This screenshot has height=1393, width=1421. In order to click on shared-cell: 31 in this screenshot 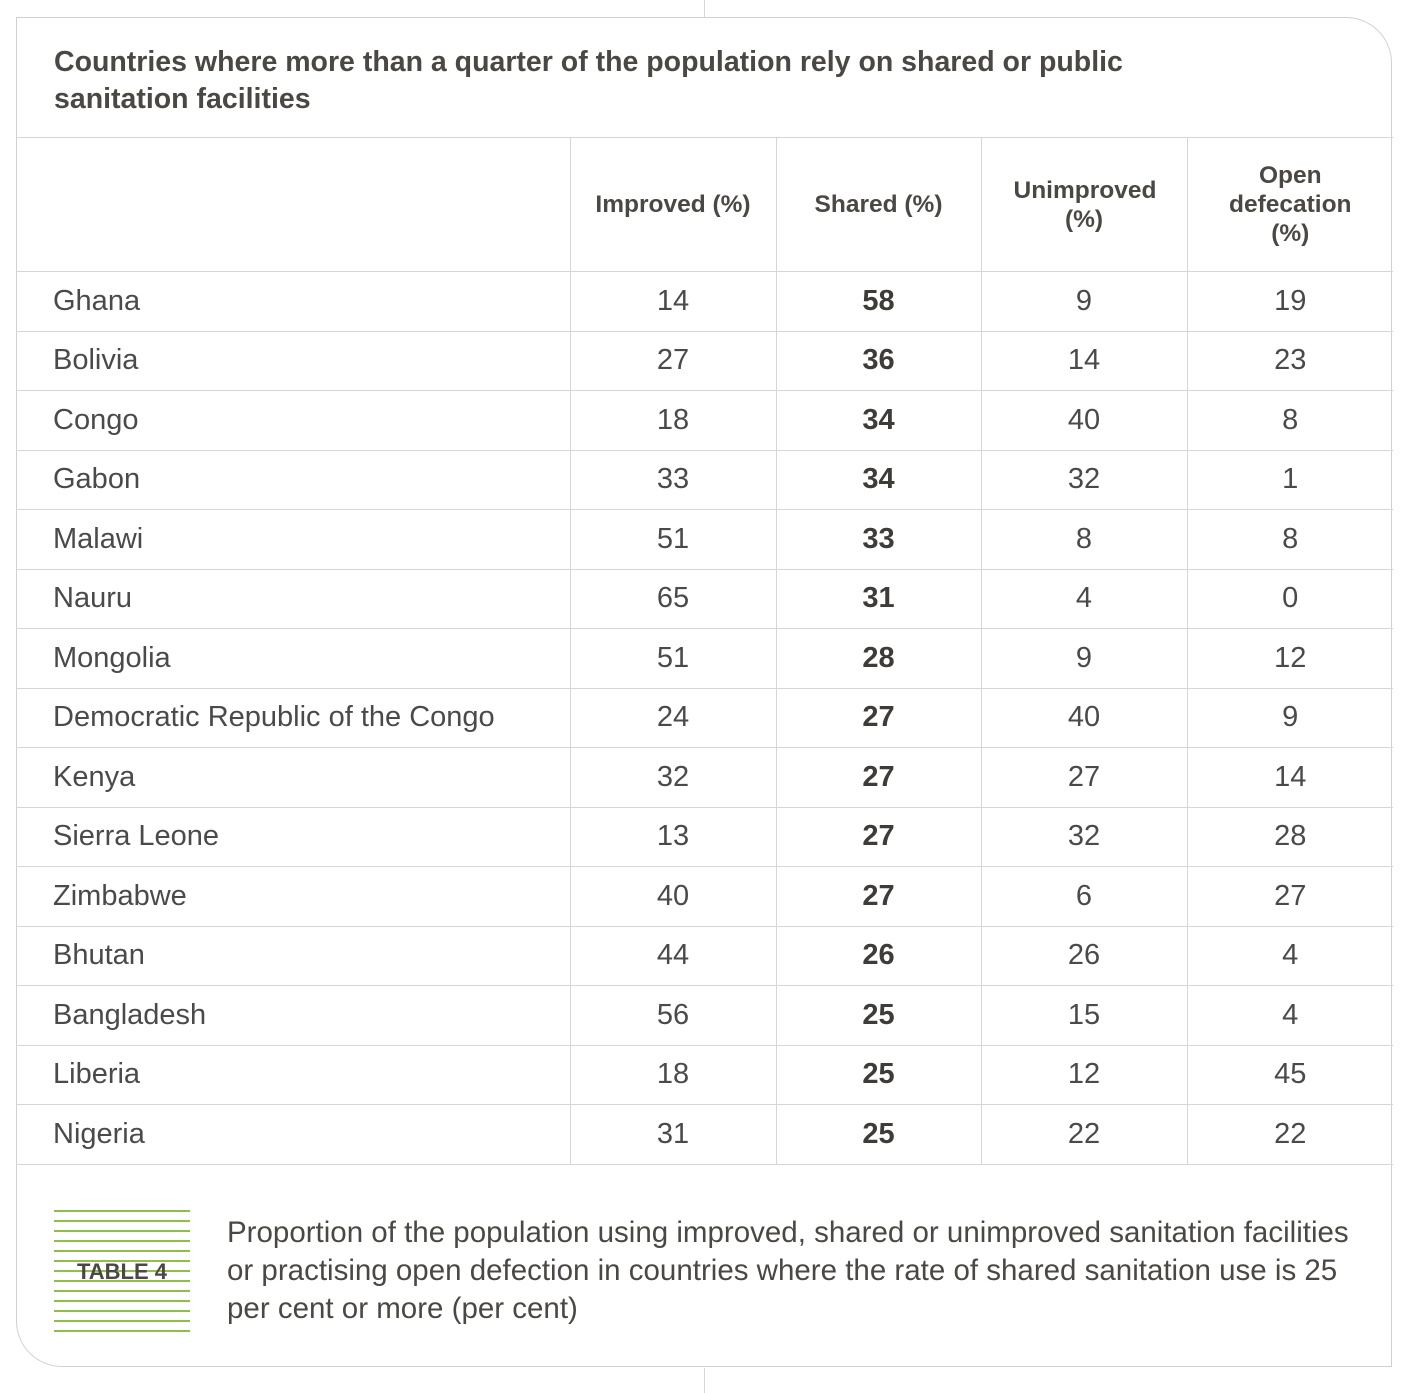, I will do `click(878, 598)`.